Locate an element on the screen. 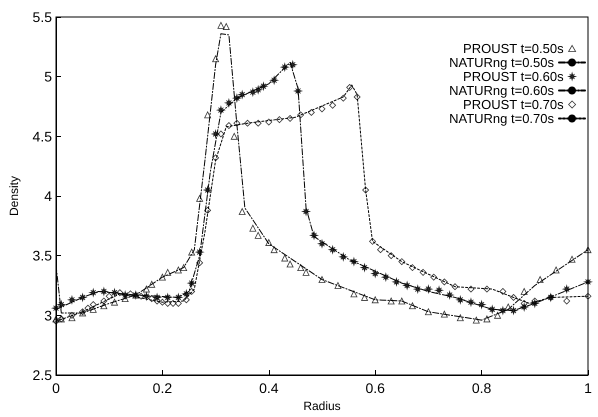  y-tick-label: 5 is located at coordinates (48, 76).